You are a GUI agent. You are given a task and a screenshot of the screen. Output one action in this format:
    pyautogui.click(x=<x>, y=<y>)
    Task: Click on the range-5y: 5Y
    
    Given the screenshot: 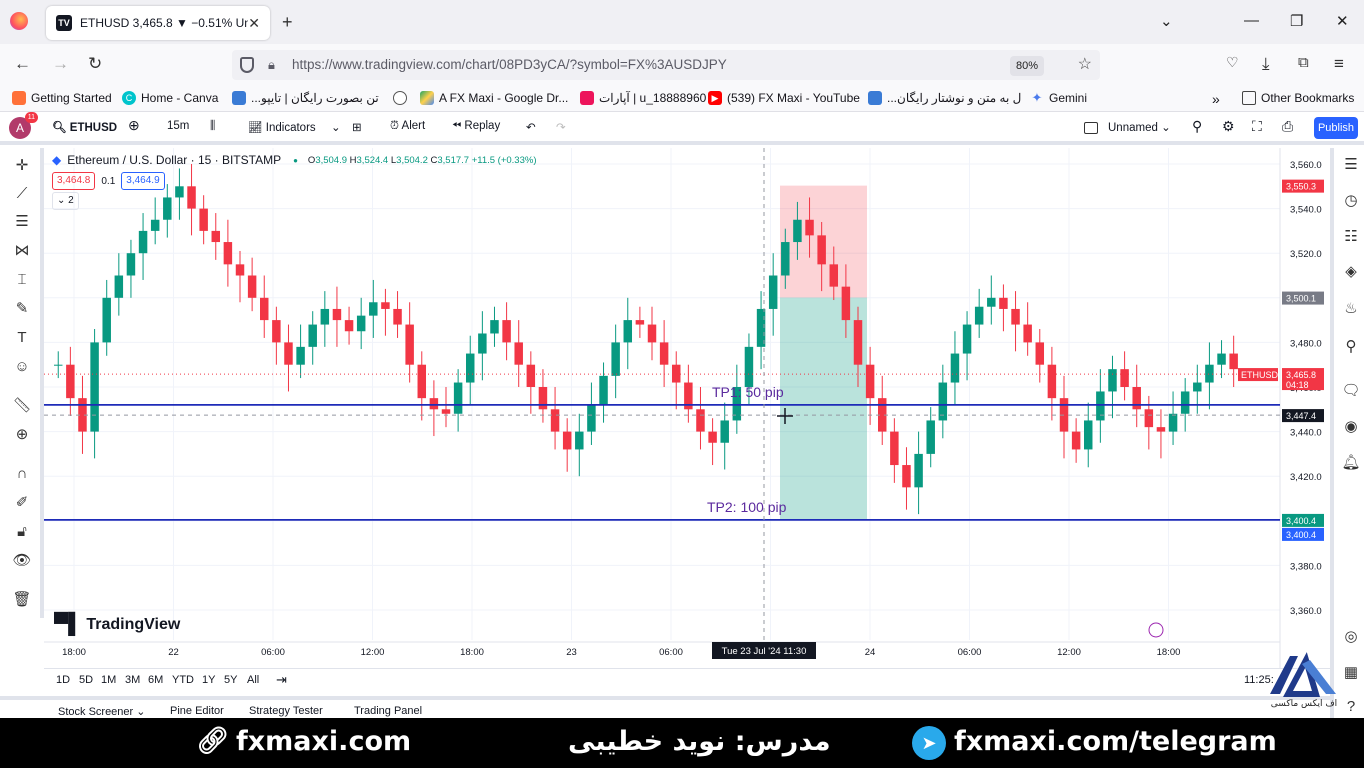 What is the action you would take?
    pyautogui.click(x=231, y=680)
    